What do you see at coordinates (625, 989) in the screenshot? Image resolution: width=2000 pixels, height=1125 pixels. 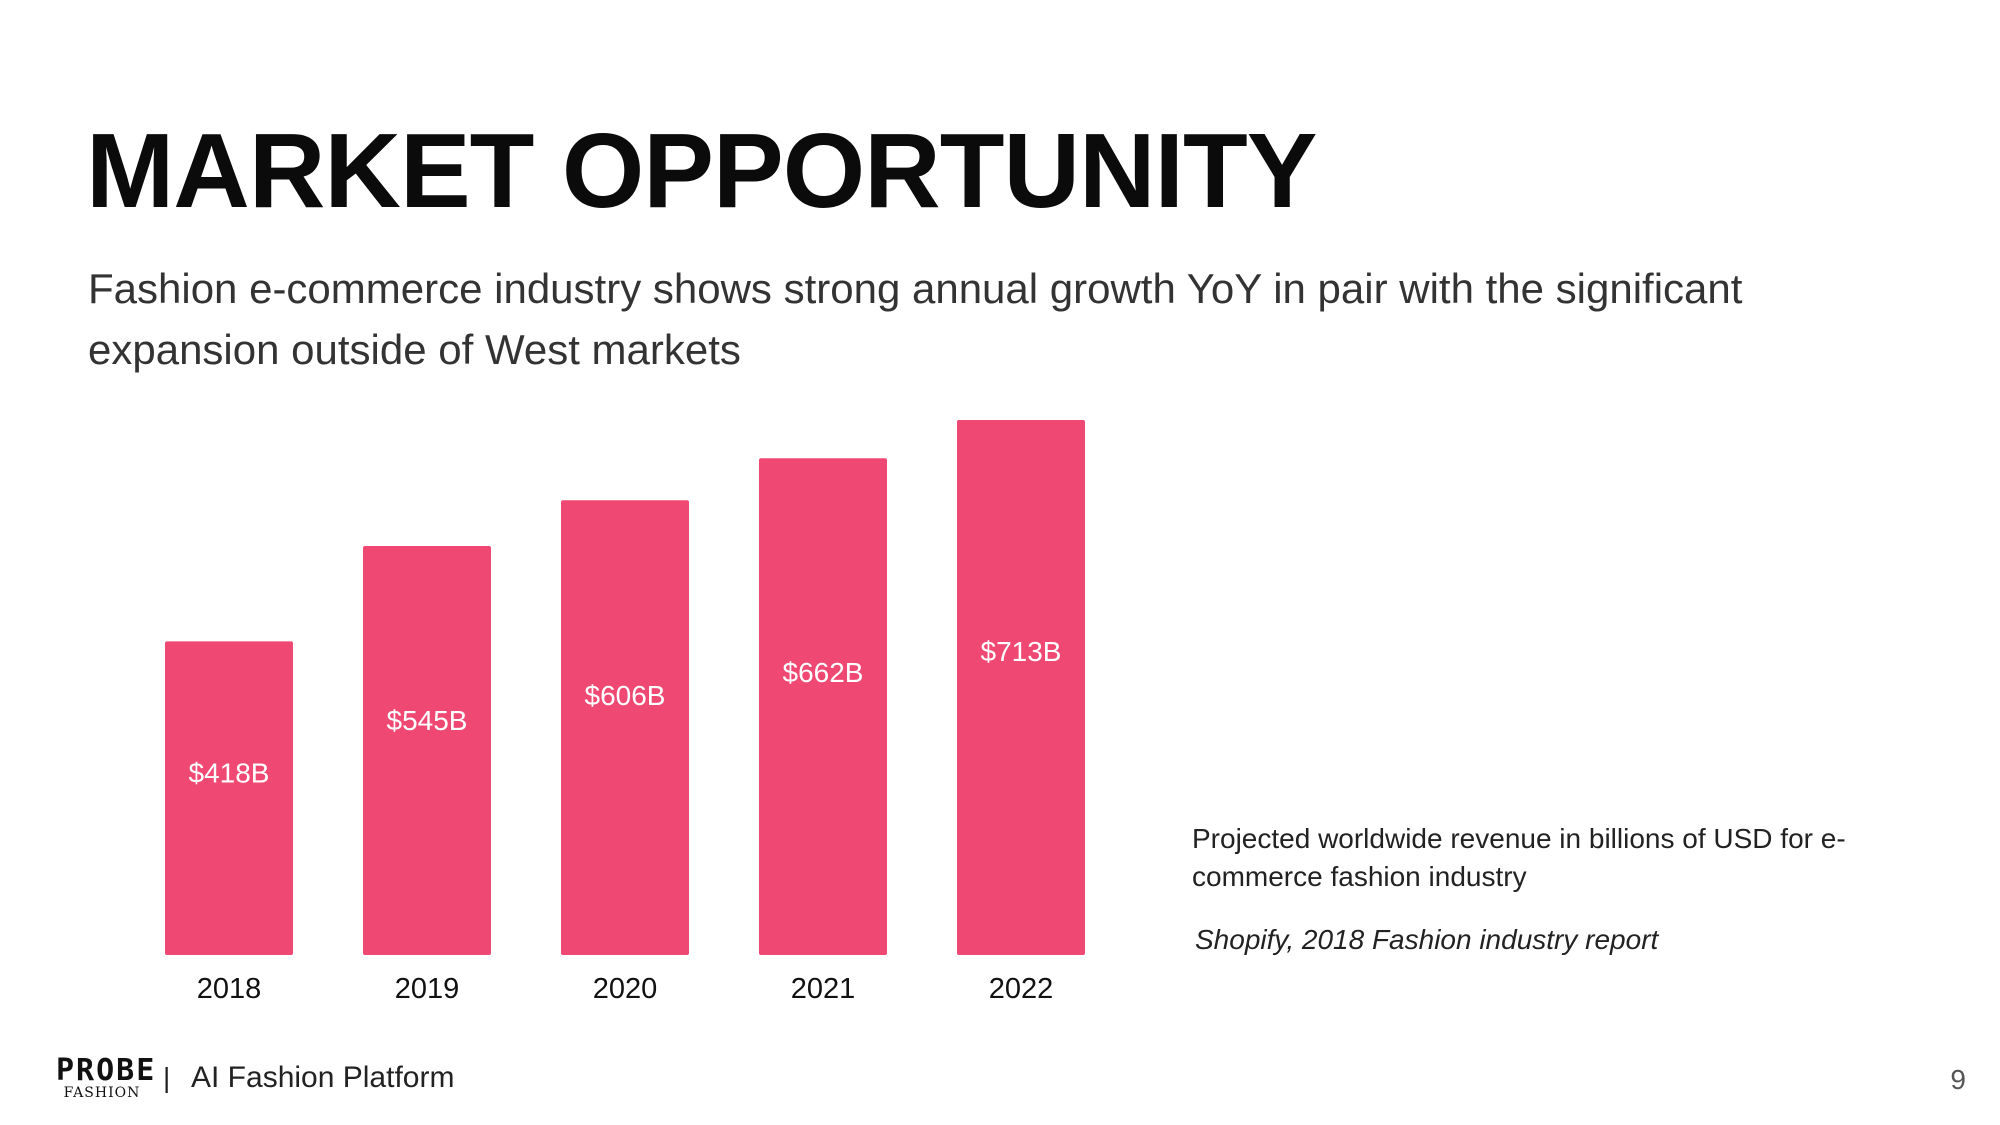 I see `x-tick-label-2020: 2020` at bounding box center [625, 989].